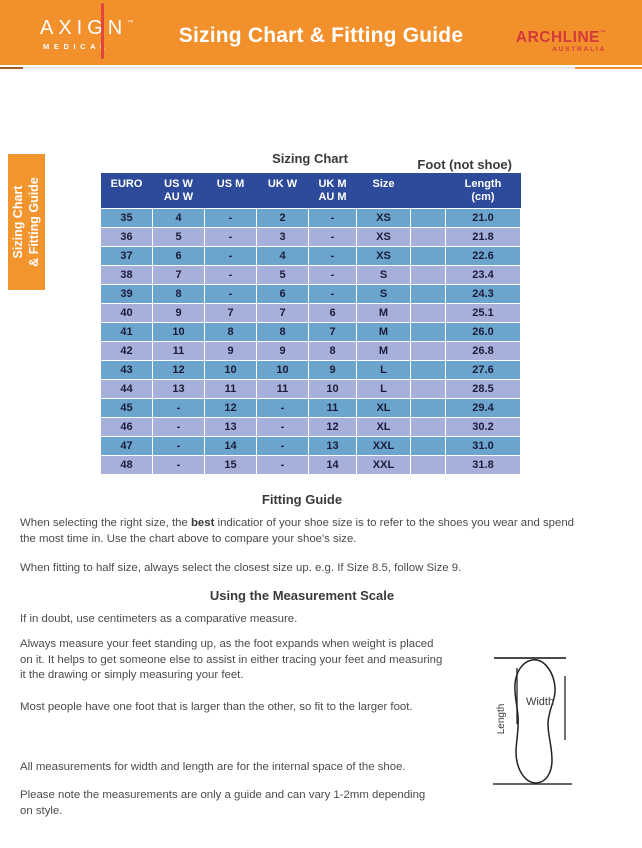 Image resolution: width=642 pixels, height=848 pixels. I want to click on table-cell: M, so click(383, 332).